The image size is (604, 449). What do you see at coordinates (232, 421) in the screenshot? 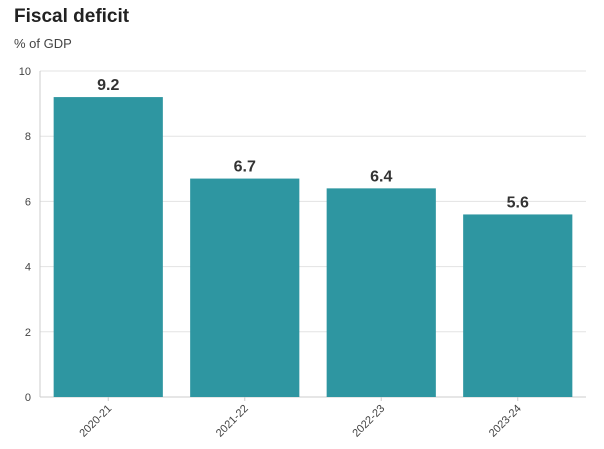
I see `x-tick-label: 2021-22` at bounding box center [232, 421].